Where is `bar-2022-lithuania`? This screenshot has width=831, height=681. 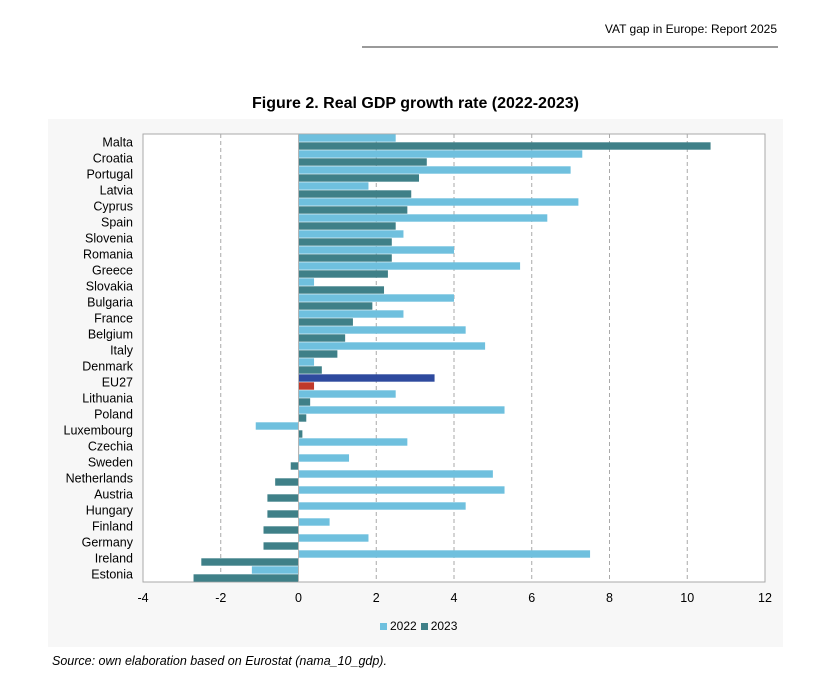 bar-2022-lithuania is located at coordinates (347, 394).